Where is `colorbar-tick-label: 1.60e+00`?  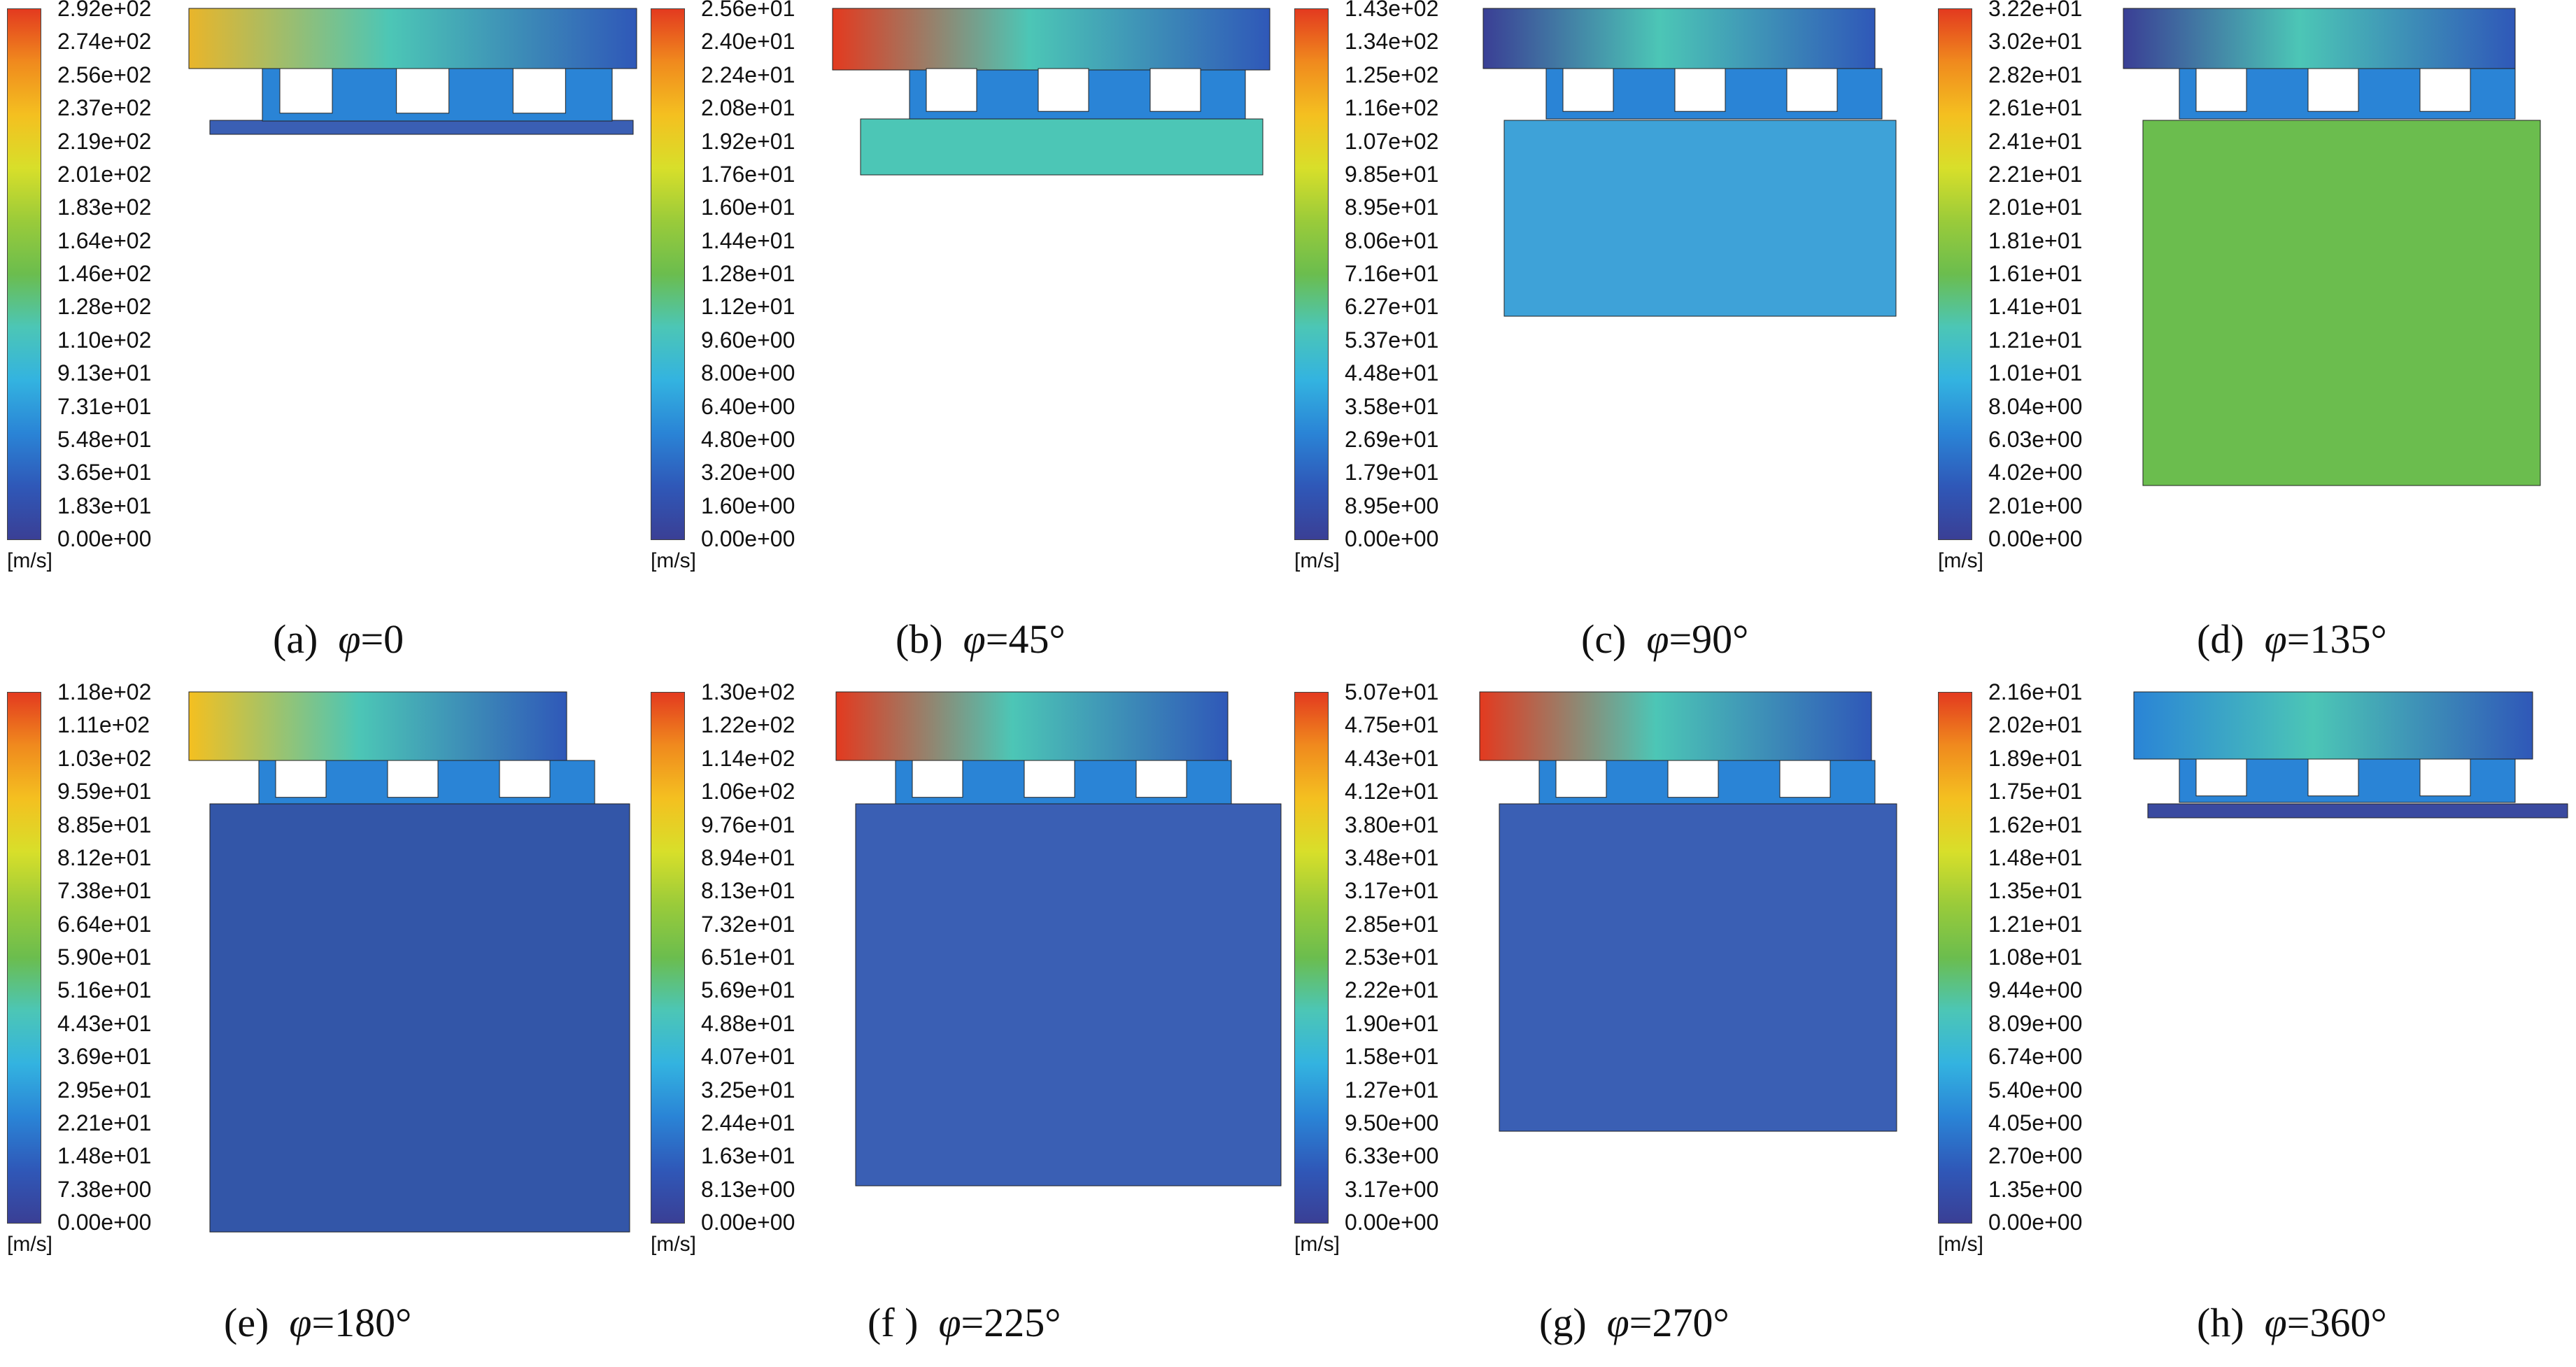
colorbar-tick-label: 1.60e+00 is located at coordinates (748, 505).